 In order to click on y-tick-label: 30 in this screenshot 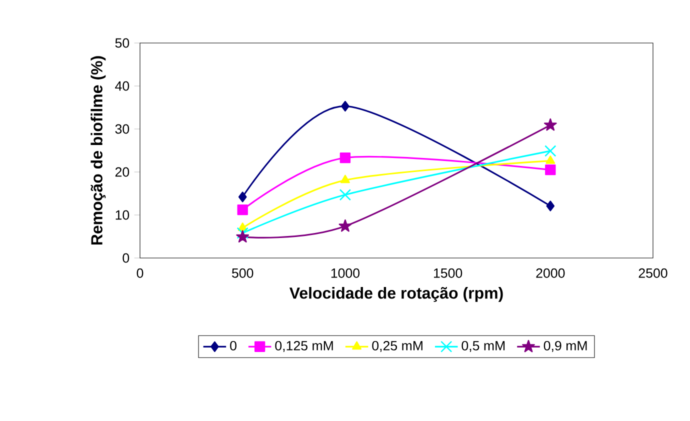, I will do `click(122, 129)`.